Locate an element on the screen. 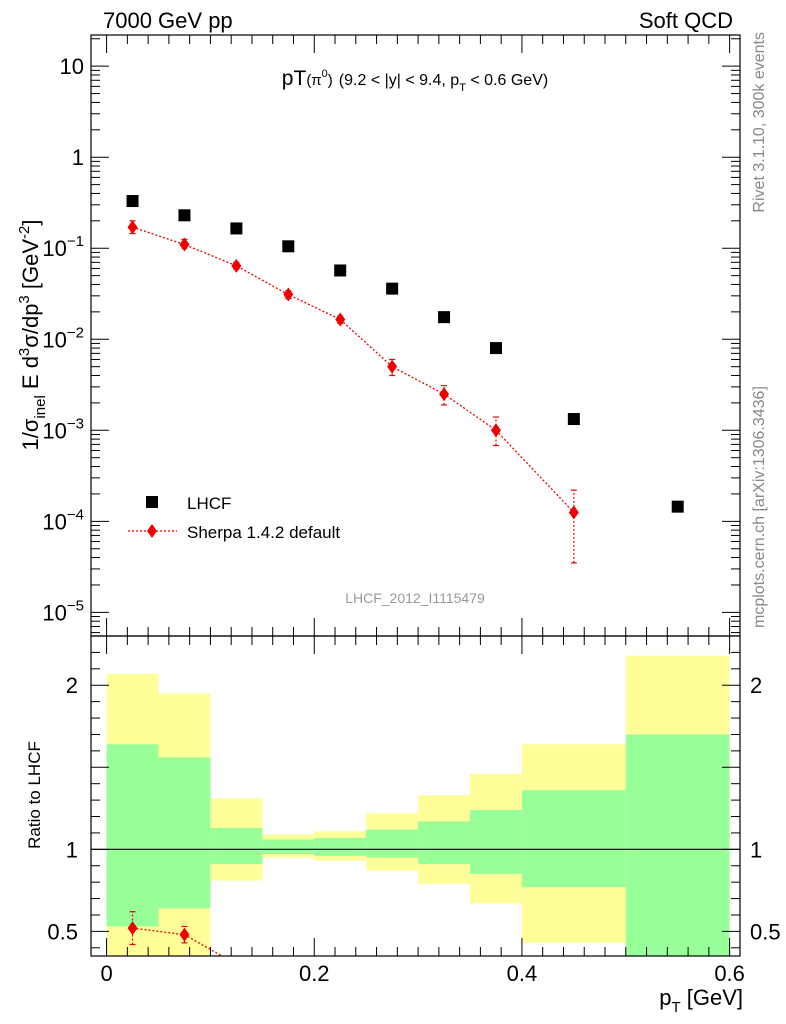 The width and height of the screenshot is (786, 1024). main-y-tick-label-5: 10⁻⁴ is located at coordinates (63, 520).